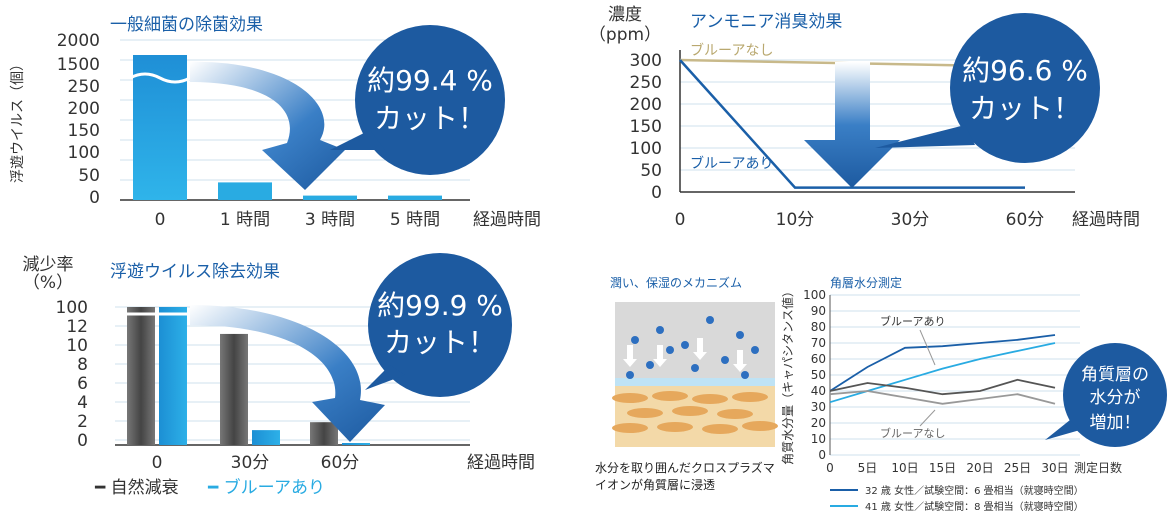  Describe the element at coordinates (48, 265) in the screenshot. I see `y-unit-label: 減少率` at that location.